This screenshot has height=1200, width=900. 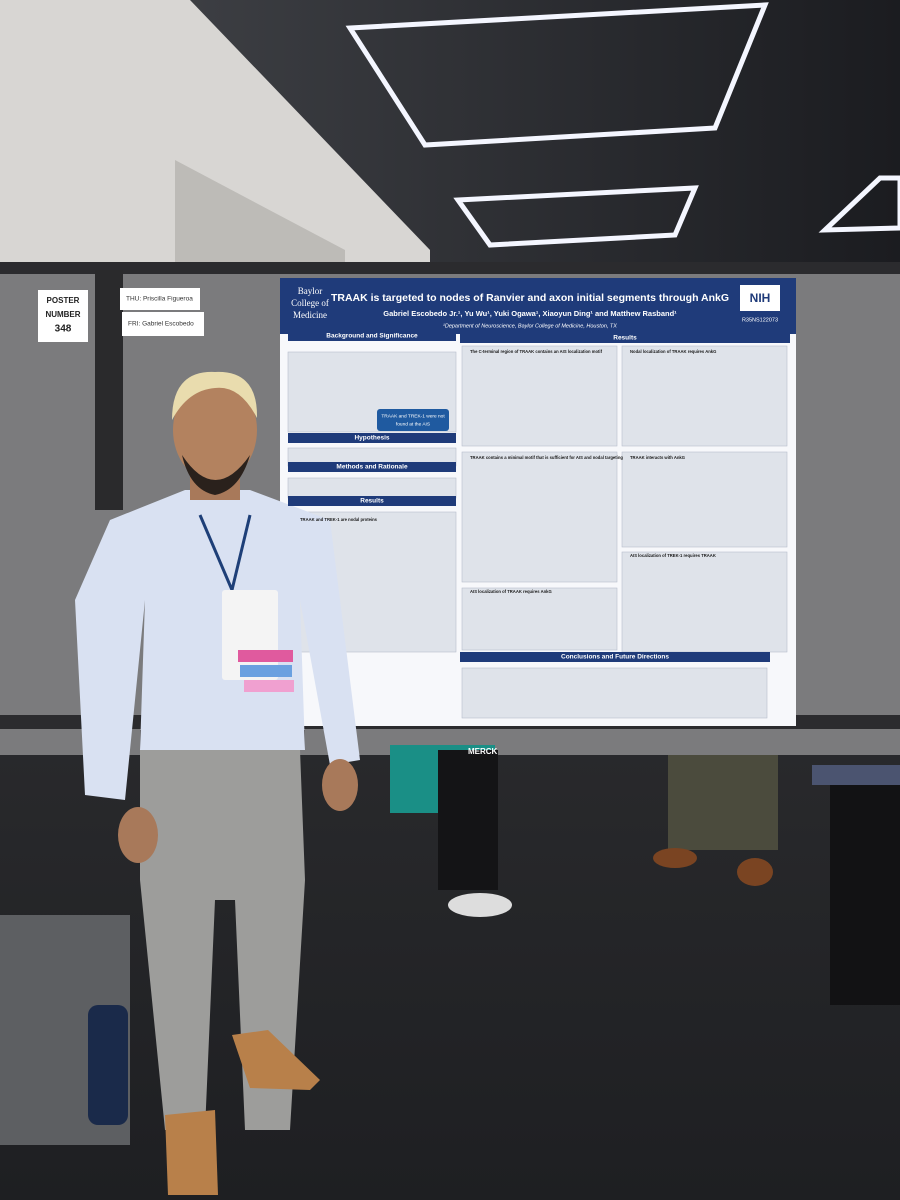 I want to click on section-heading: Conclusions and Future Directions, so click(x=615, y=657).